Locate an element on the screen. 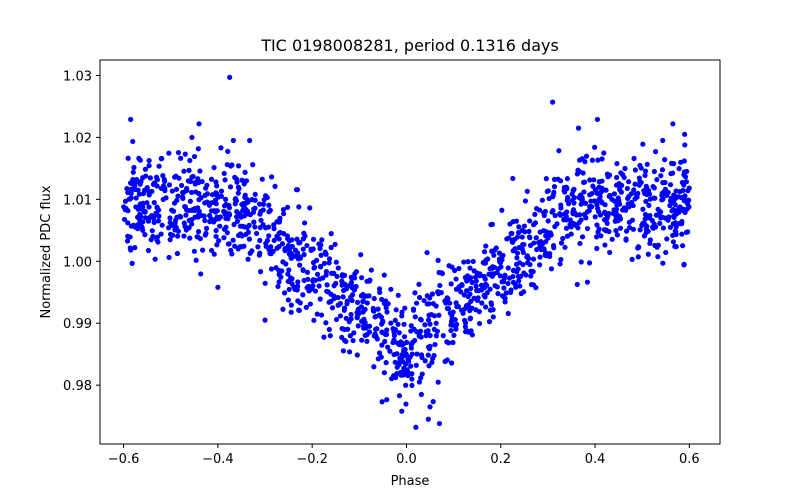 The image size is (800, 500). y-tick-label: 1.01 is located at coordinates (77, 200).